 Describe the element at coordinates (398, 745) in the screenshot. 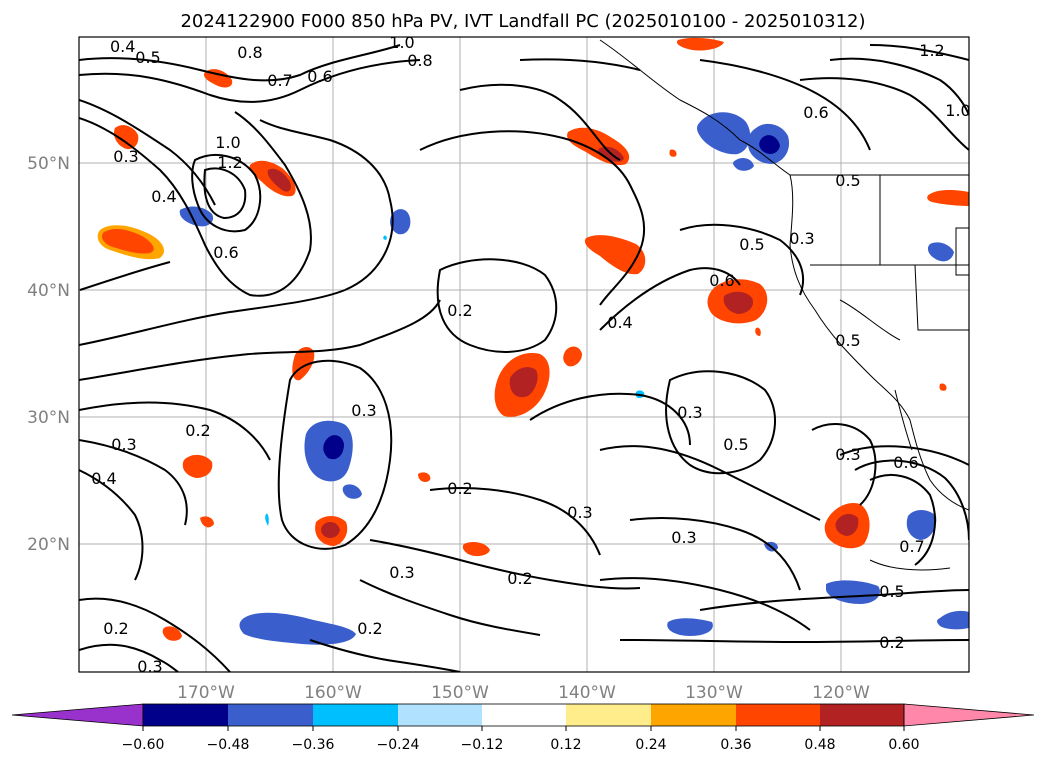

I see `colorbar-tick-label: −0.24` at that location.